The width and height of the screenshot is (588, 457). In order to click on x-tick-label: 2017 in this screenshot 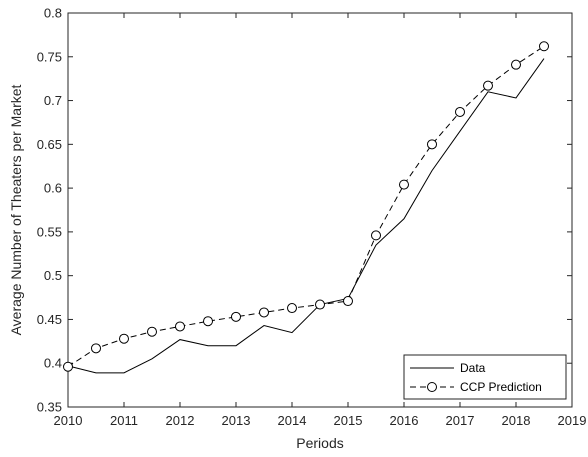, I will do `click(460, 420)`.